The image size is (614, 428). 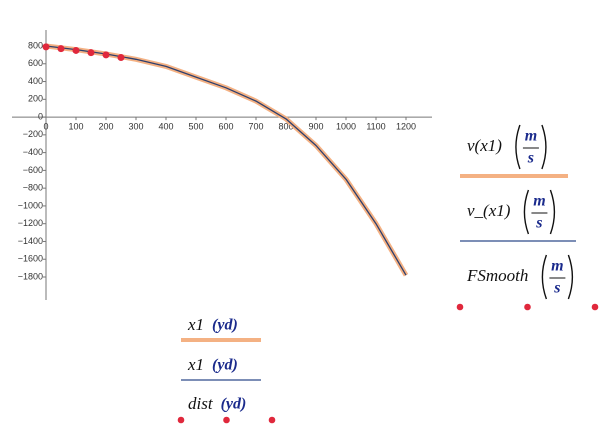 I want to click on legend-label: FSmooth, so click(x=497, y=275).